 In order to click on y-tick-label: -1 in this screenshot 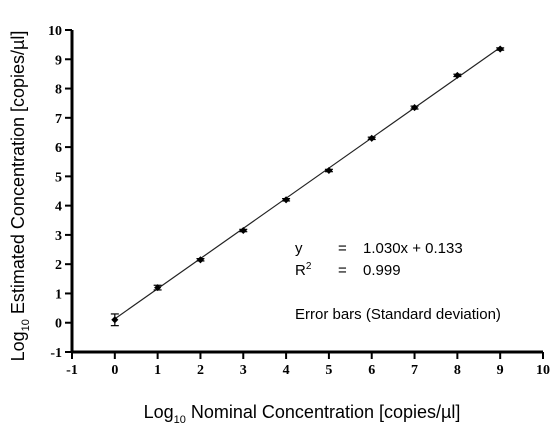, I will do `click(56, 353)`.